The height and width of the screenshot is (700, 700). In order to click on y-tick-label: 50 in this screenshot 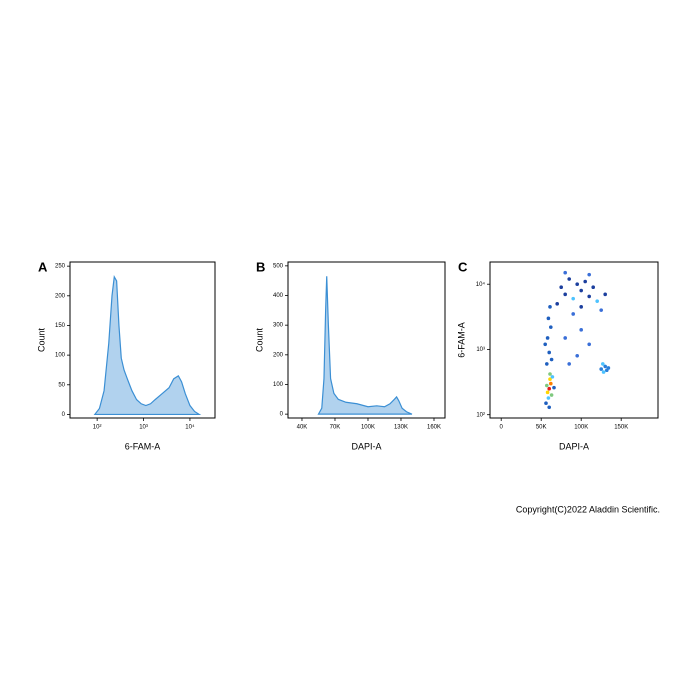, I will do `click(61, 385)`.